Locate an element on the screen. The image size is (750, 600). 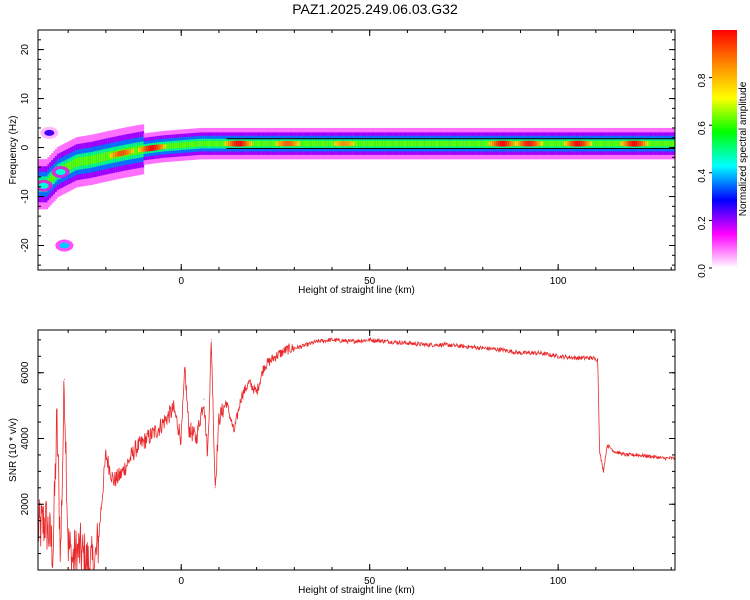
y-tick-label: 2000 is located at coordinates (25, 504).